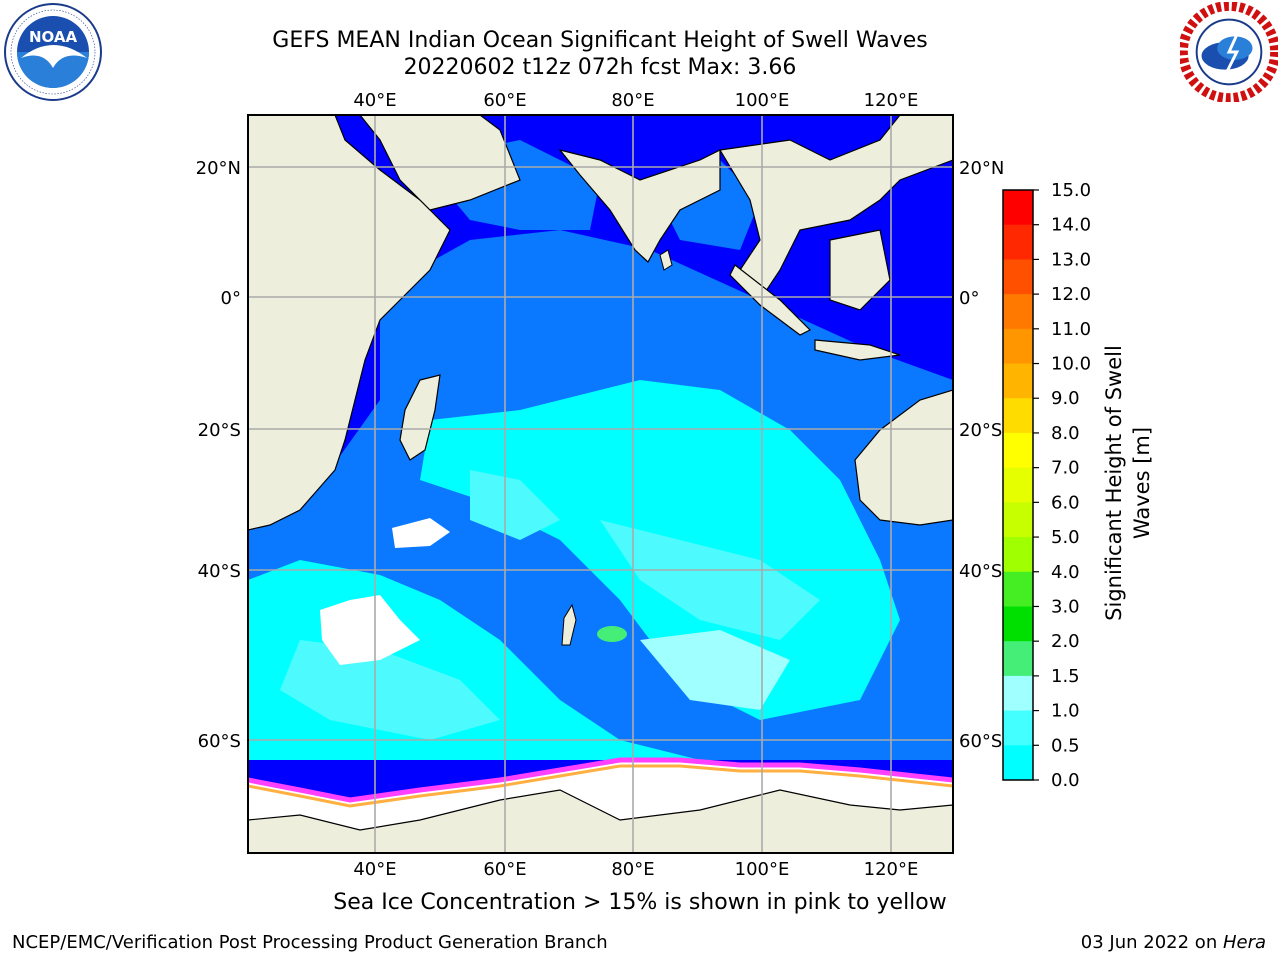 This screenshot has width=1280, height=960. What do you see at coordinates (374, 100) in the screenshot?
I see `lon-tick-top: 40°E` at bounding box center [374, 100].